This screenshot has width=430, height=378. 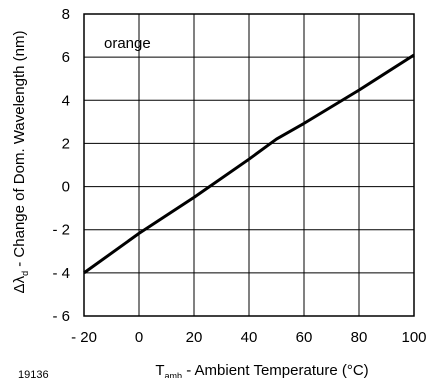 I want to click on y-tick-label: 4, so click(x=66, y=100).